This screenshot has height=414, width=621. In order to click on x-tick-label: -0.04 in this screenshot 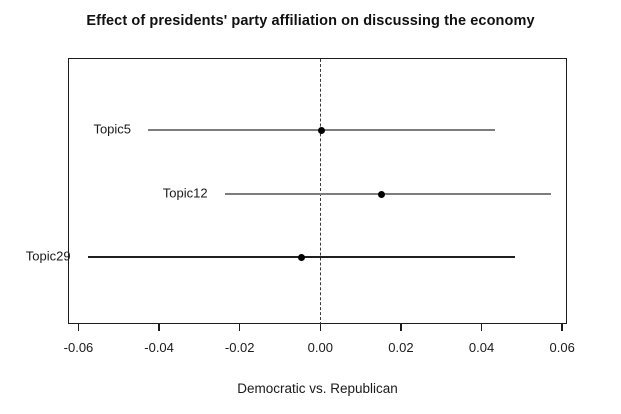, I will do `click(159, 347)`.